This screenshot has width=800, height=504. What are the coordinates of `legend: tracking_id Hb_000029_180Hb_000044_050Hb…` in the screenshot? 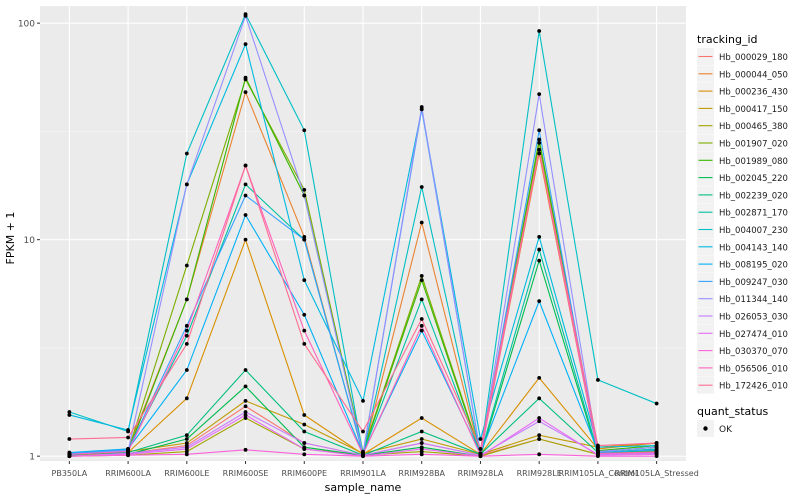 It's located at (742, 235).